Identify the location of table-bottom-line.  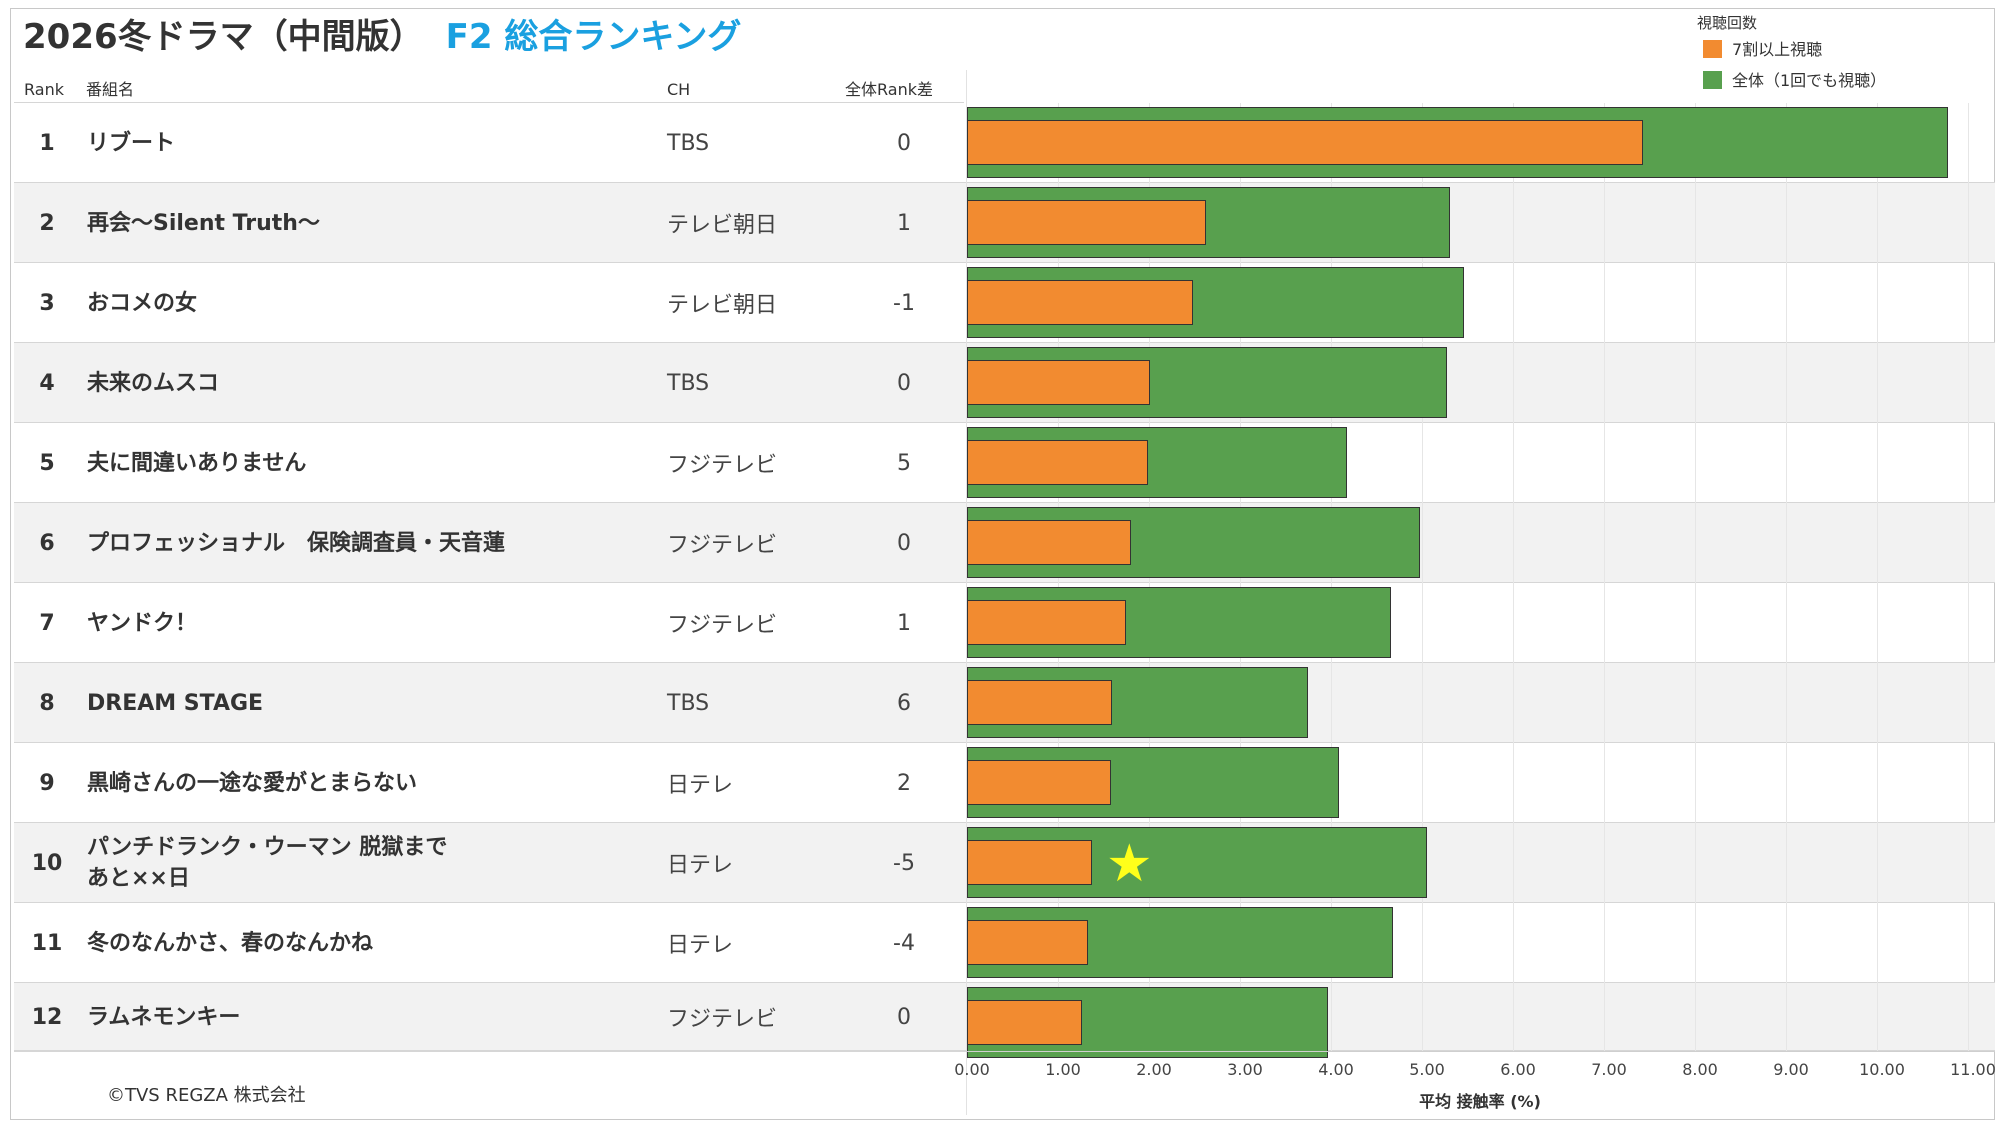
(490, 1051).